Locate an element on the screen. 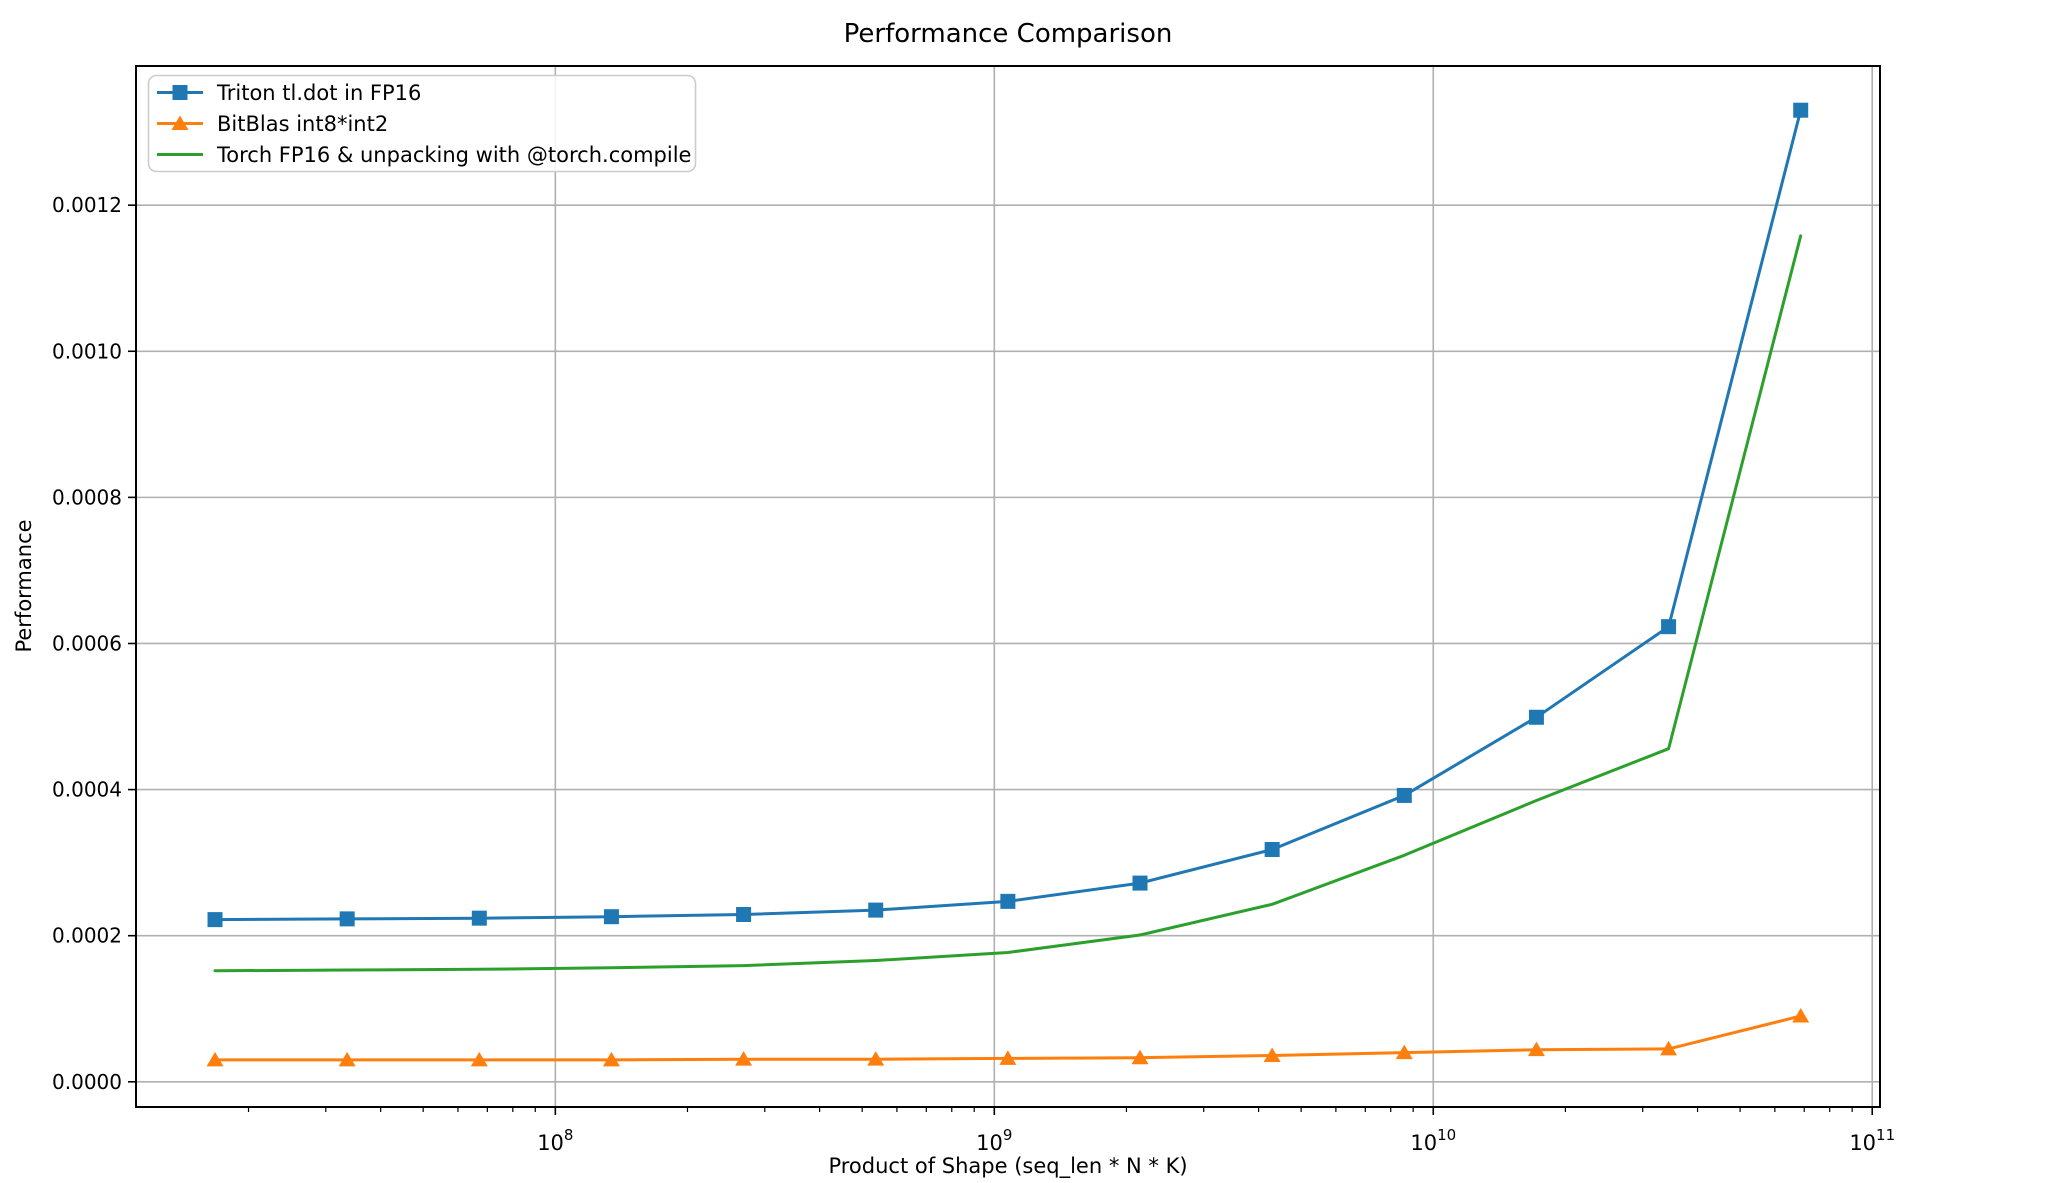 The width and height of the screenshot is (2047, 1183). y-tick-label: 0.0008 is located at coordinates (87, 497).